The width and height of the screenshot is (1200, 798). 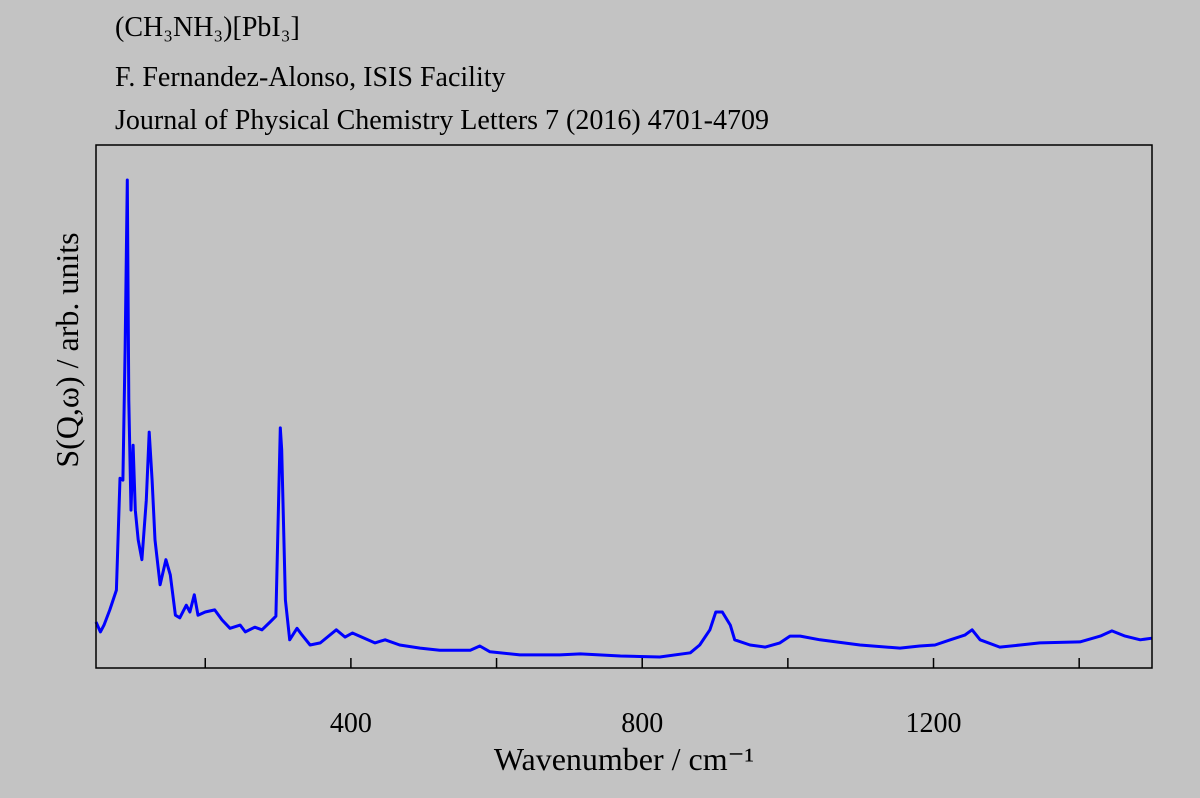 I want to click on x-tick-label: 800, so click(x=642, y=723).